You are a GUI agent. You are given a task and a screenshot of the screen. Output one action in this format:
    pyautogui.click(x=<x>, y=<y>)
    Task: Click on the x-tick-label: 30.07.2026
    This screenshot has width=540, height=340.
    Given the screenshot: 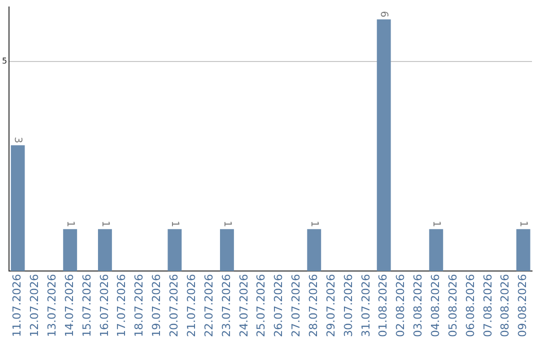 What is the action you would take?
    pyautogui.click(x=348, y=306)
    